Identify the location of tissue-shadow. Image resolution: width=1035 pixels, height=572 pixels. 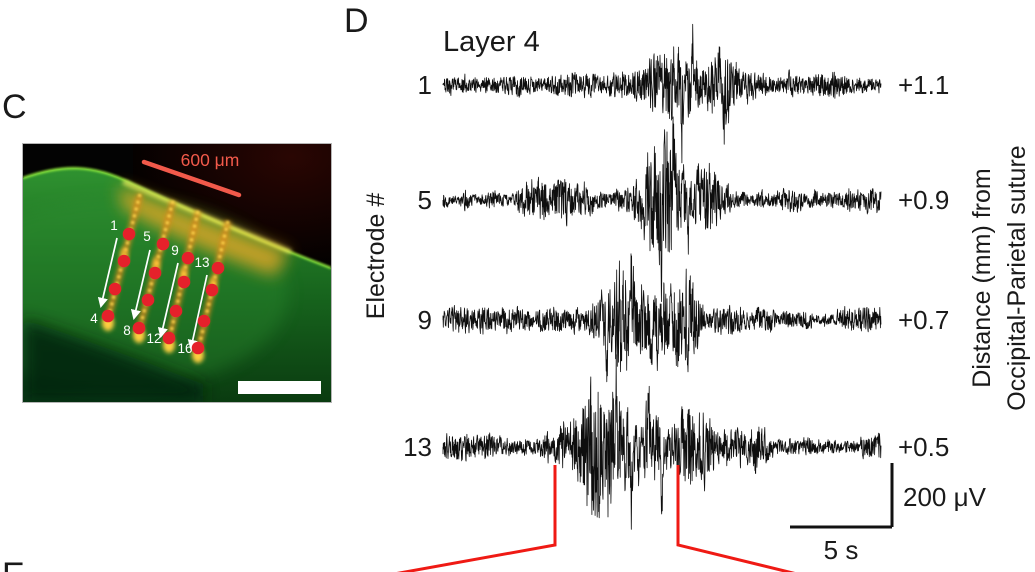
(113, 360).